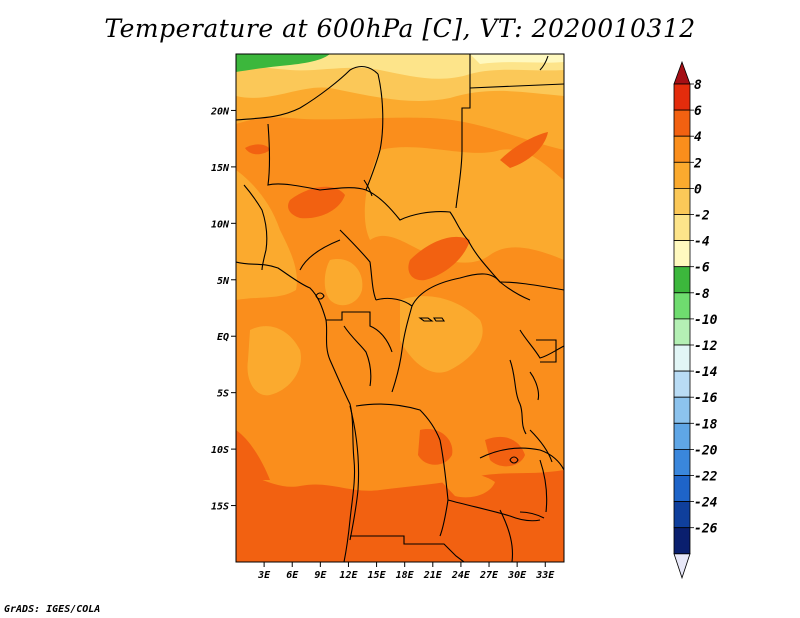 The height and width of the screenshot is (618, 800). Describe the element at coordinates (706, 450) in the screenshot. I see `colorbar-label: -20` at that location.